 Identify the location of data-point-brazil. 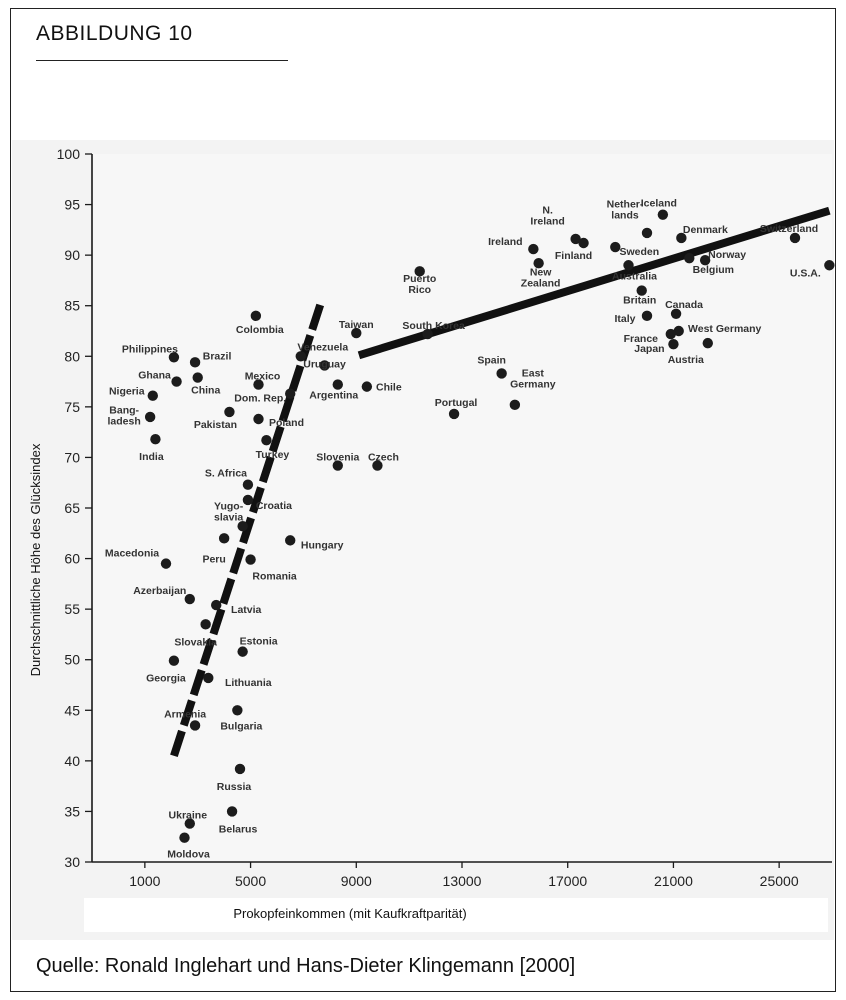
(195, 362).